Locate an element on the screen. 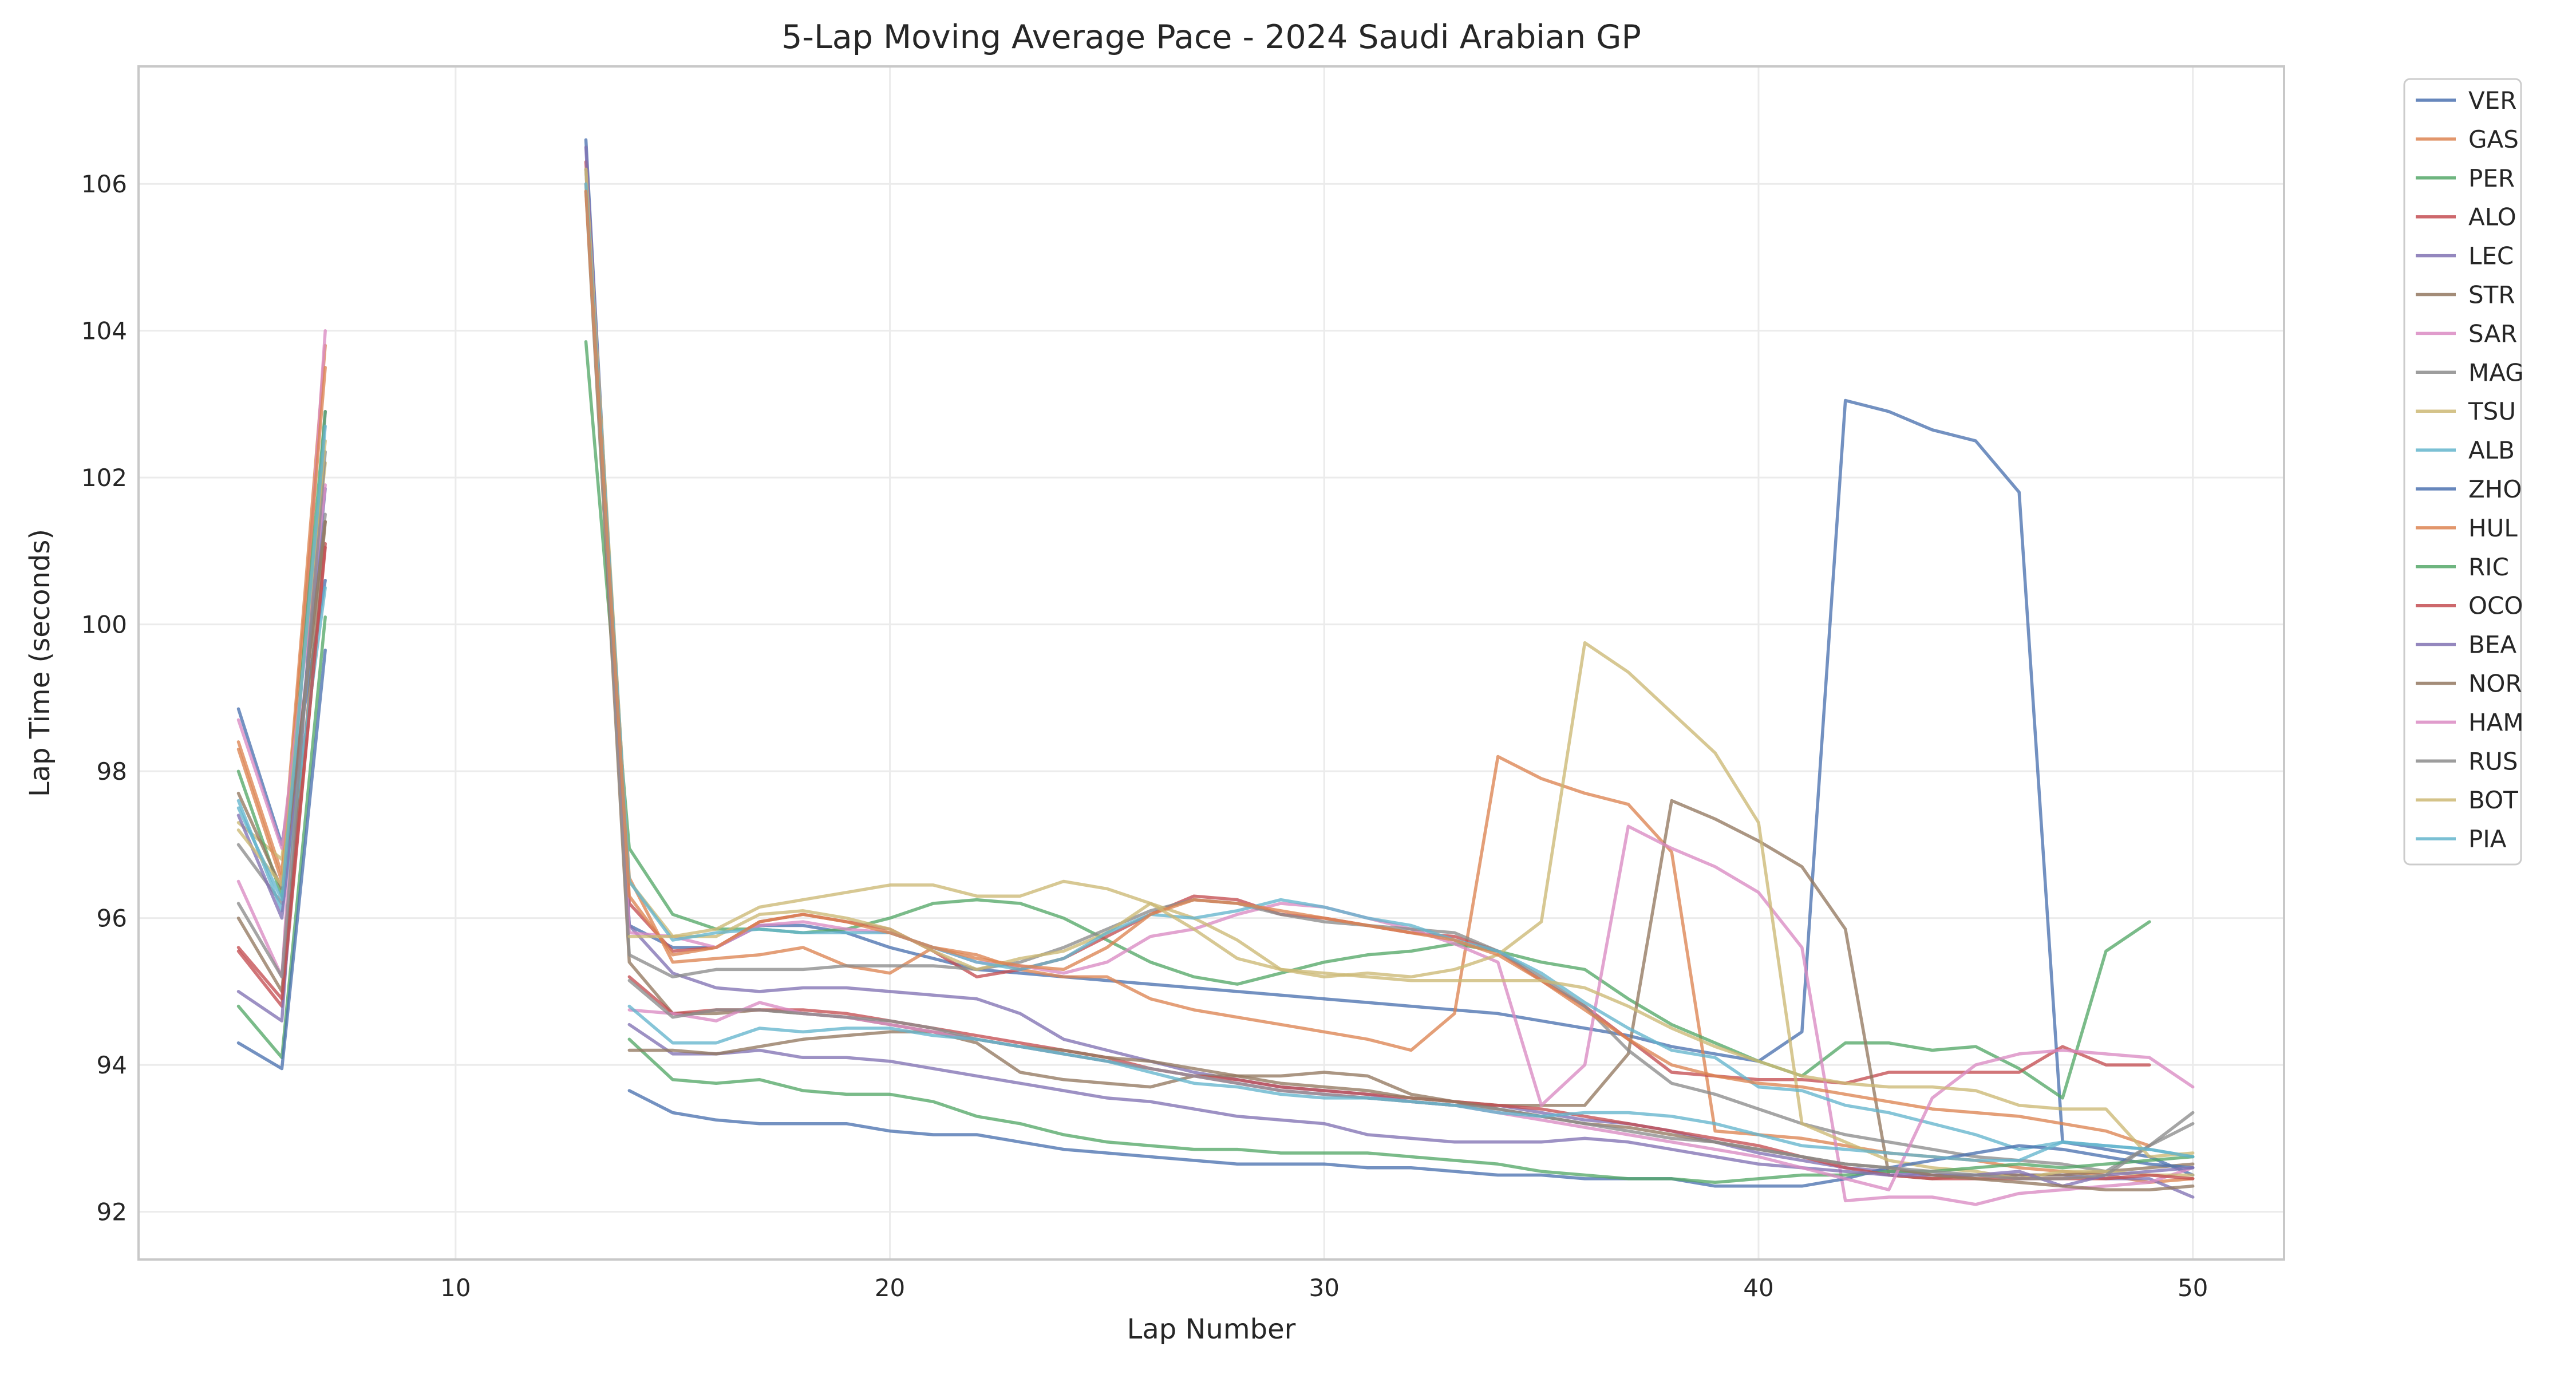  y-tick-label: 104 is located at coordinates (104, 331).